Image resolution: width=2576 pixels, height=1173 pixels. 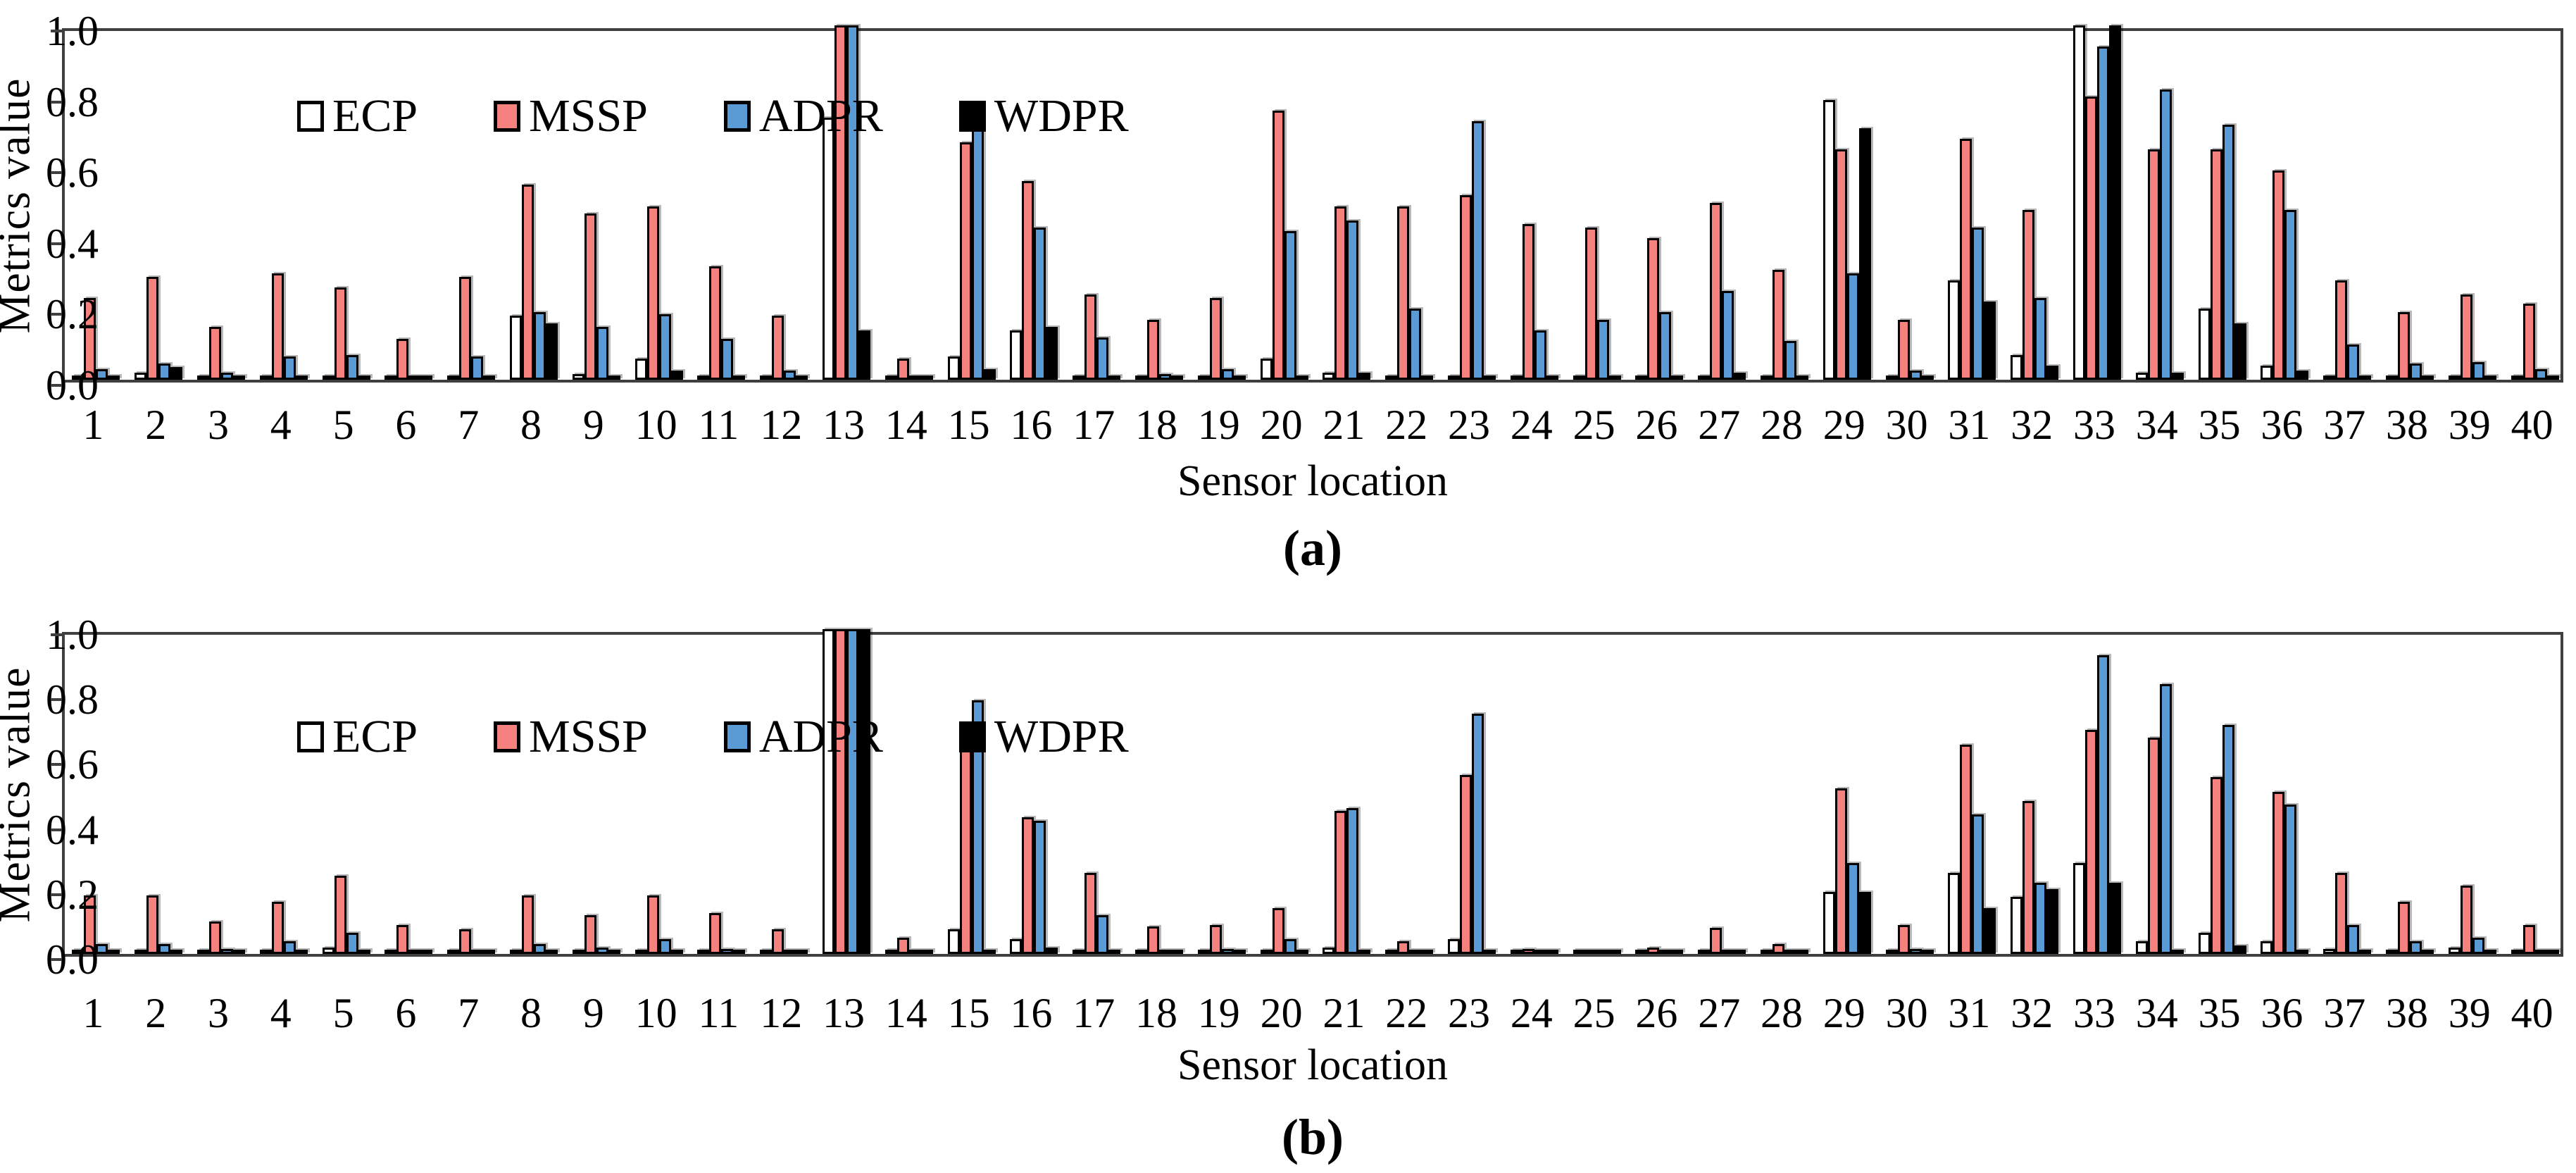 What do you see at coordinates (2282, 425) in the screenshot?
I see `x-tick-label: 36` at bounding box center [2282, 425].